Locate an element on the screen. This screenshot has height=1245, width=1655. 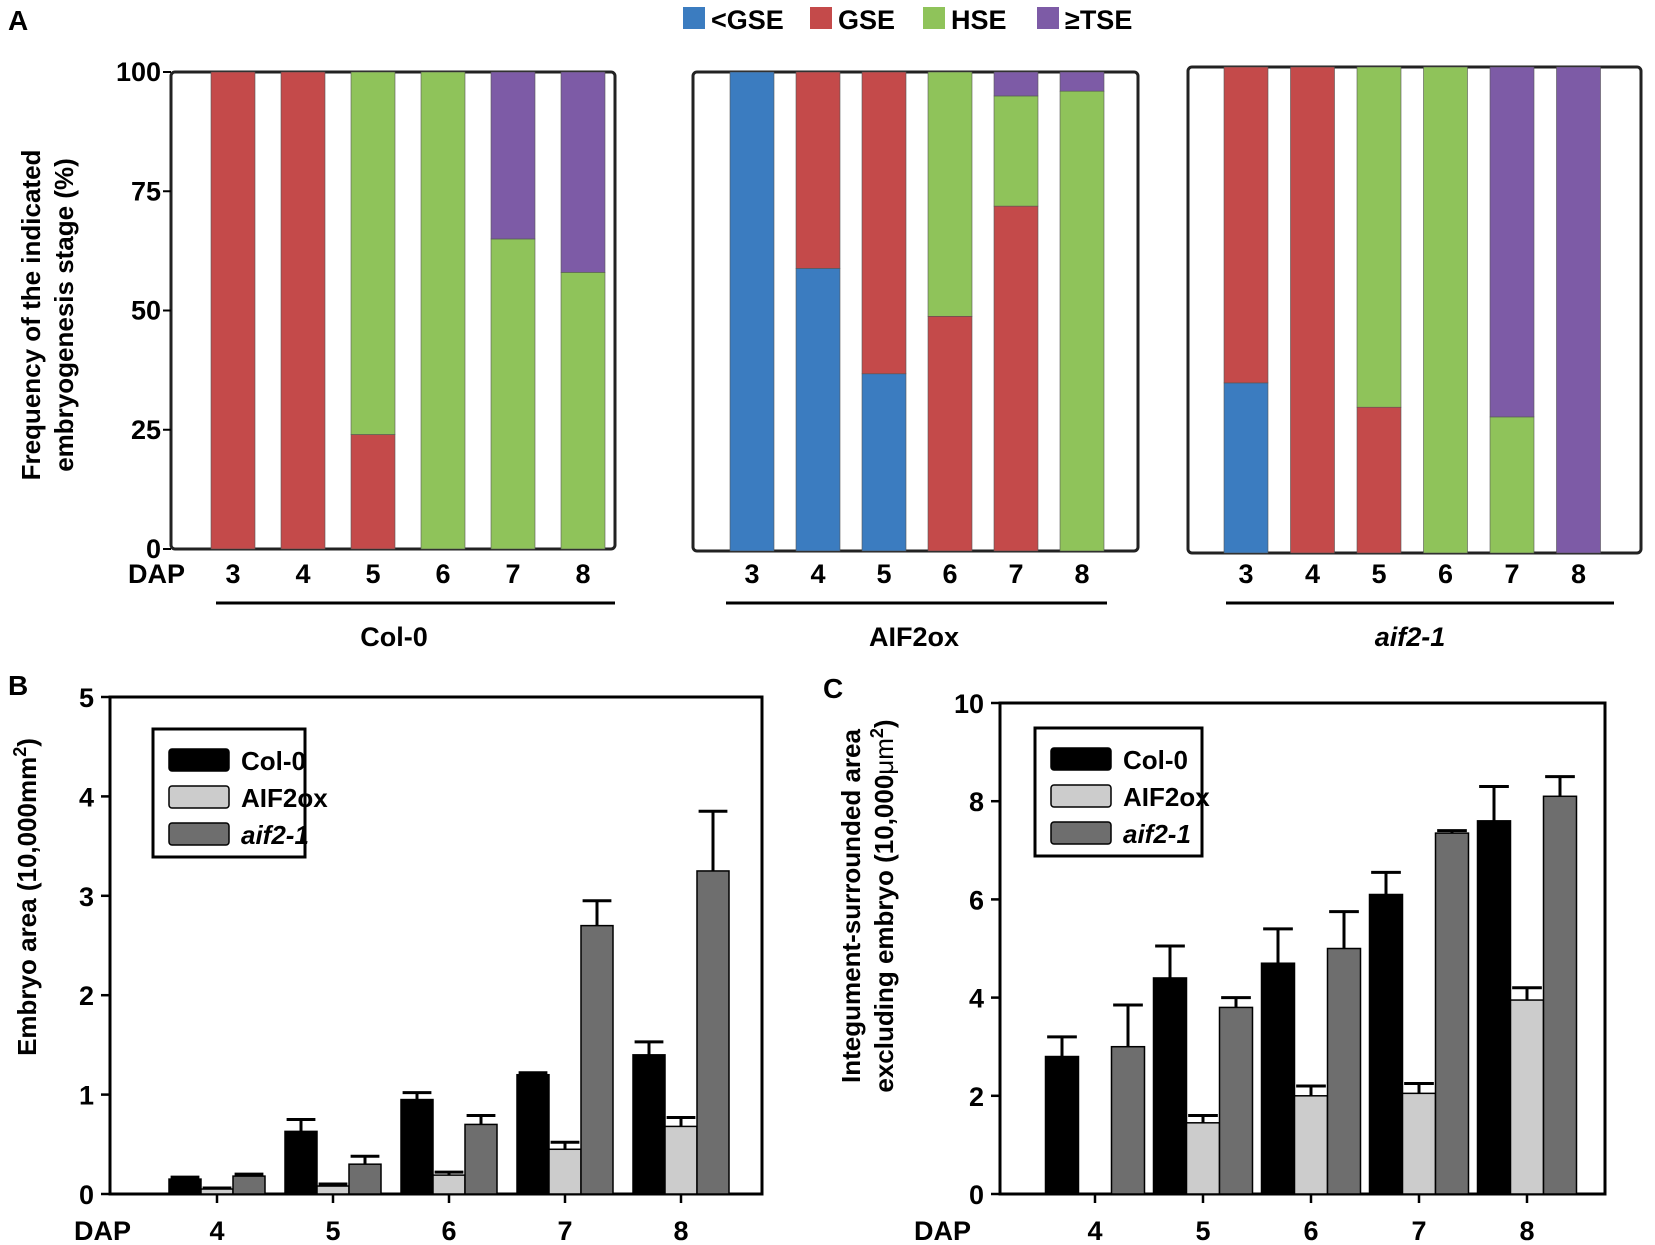
panel-c-xtick-1: 5 is located at coordinates (1202, 1230).